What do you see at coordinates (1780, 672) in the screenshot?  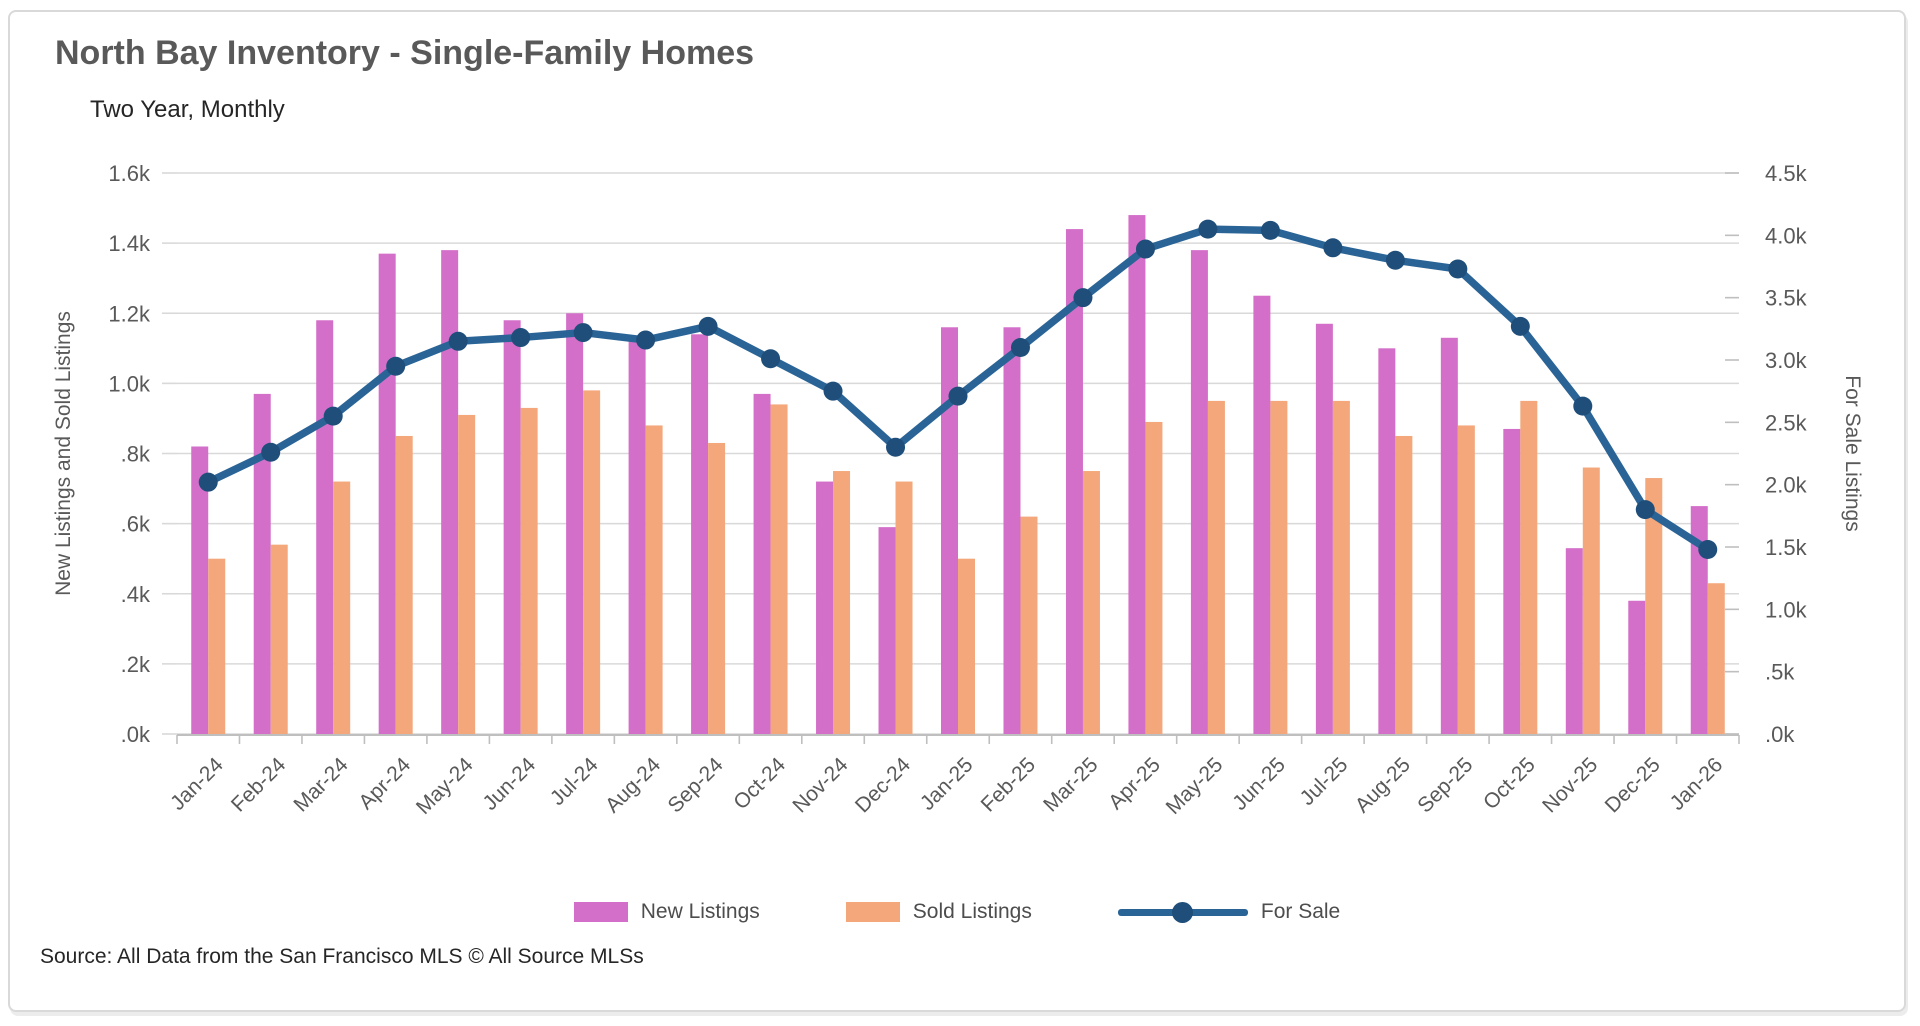 I see `right-tick-label: .5k` at bounding box center [1780, 672].